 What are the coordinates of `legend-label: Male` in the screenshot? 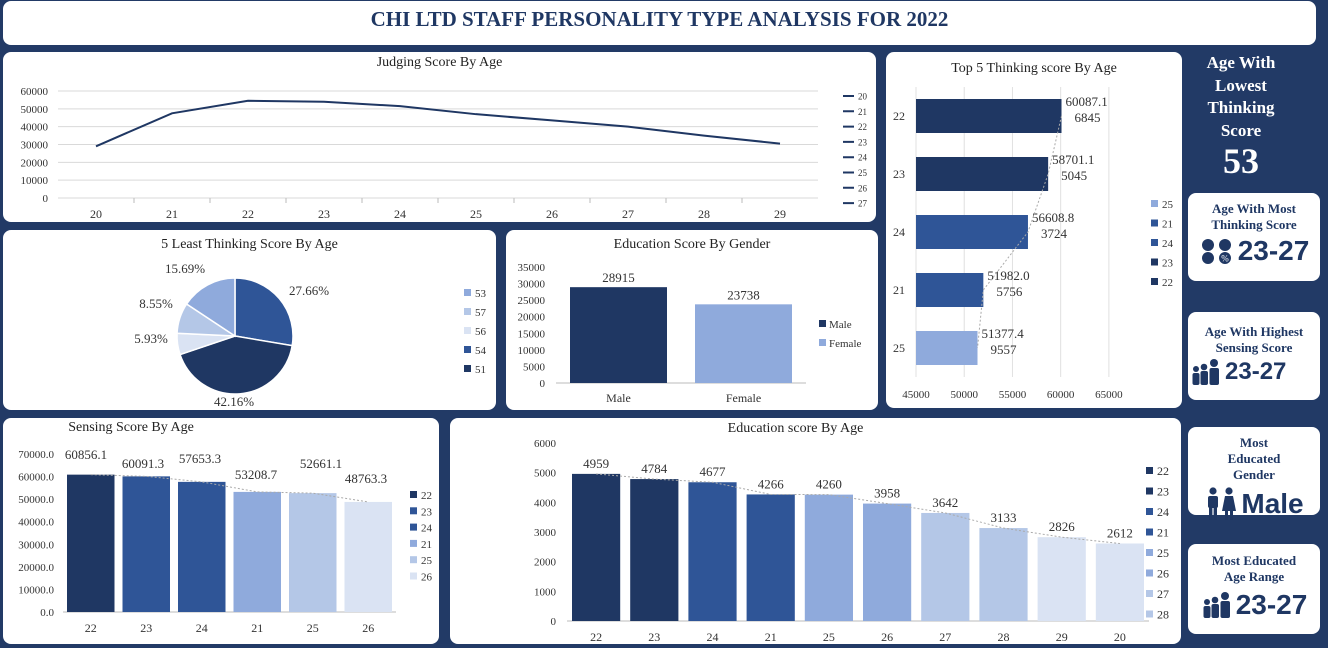 It's located at (840, 325).